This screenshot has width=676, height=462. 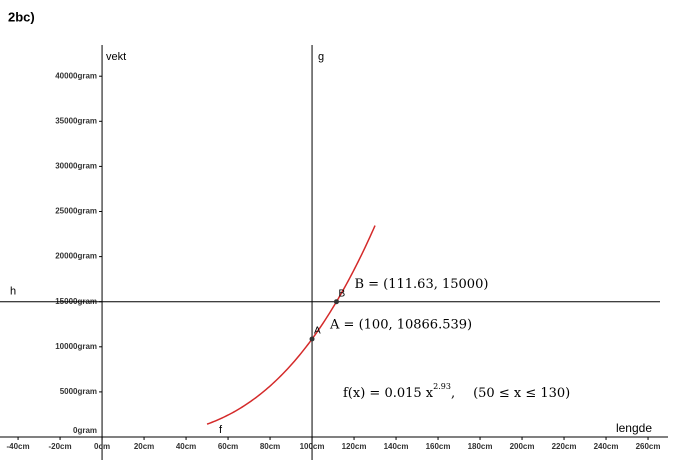 What do you see at coordinates (228, 446) in the screenshot?
I see `x-tick-label: 60cm` at bounding box center [228, 446].